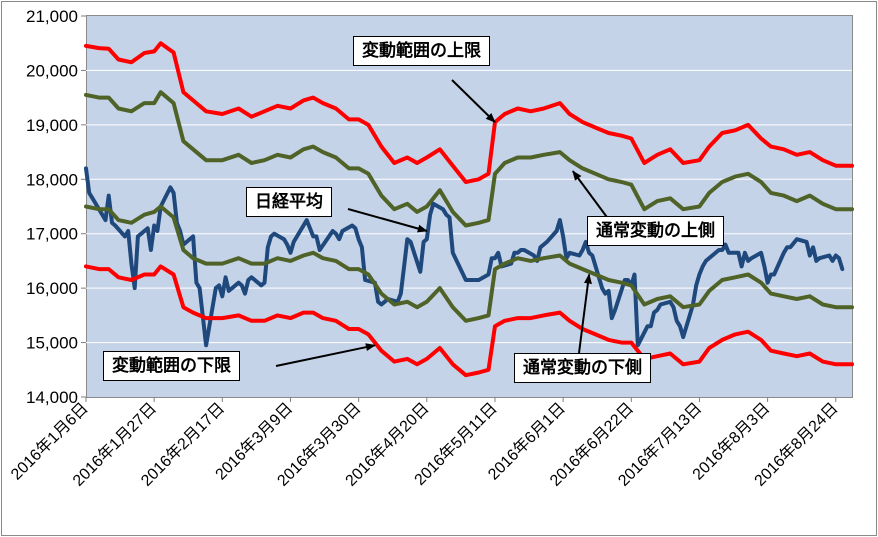 The image size is (878, 537). I want to click on callout-normal-lower: 通常変動の下側, so click(582, 368).